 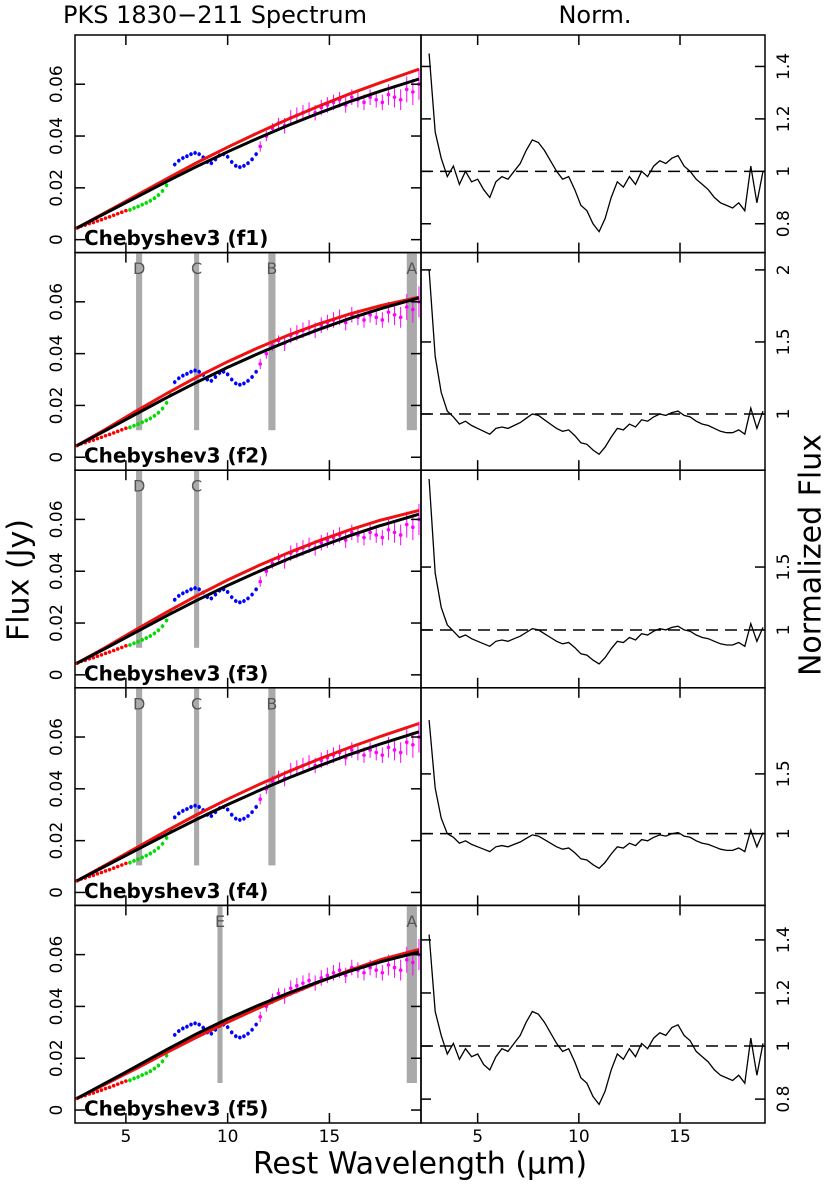 I want to click on right-title: Norm., so click(x=594, y=15).